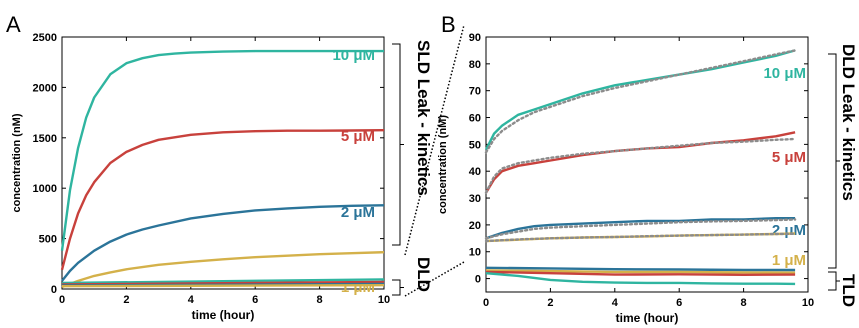 Image resolution: width=859 pixels, height=328 pixels. What do you see at coordinates (475, 65) in the screenshot?
I see `y-tick-label: 80` at bounding box center [475, 65].